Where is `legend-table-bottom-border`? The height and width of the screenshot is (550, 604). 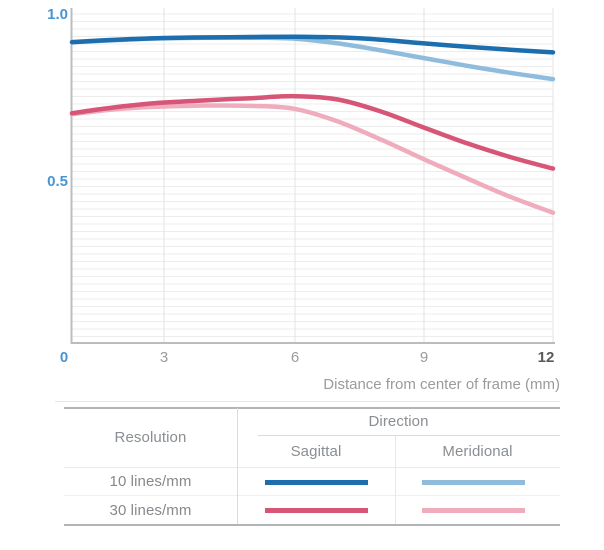 legend-table-bottom-border is located at coordinates (312, 525).